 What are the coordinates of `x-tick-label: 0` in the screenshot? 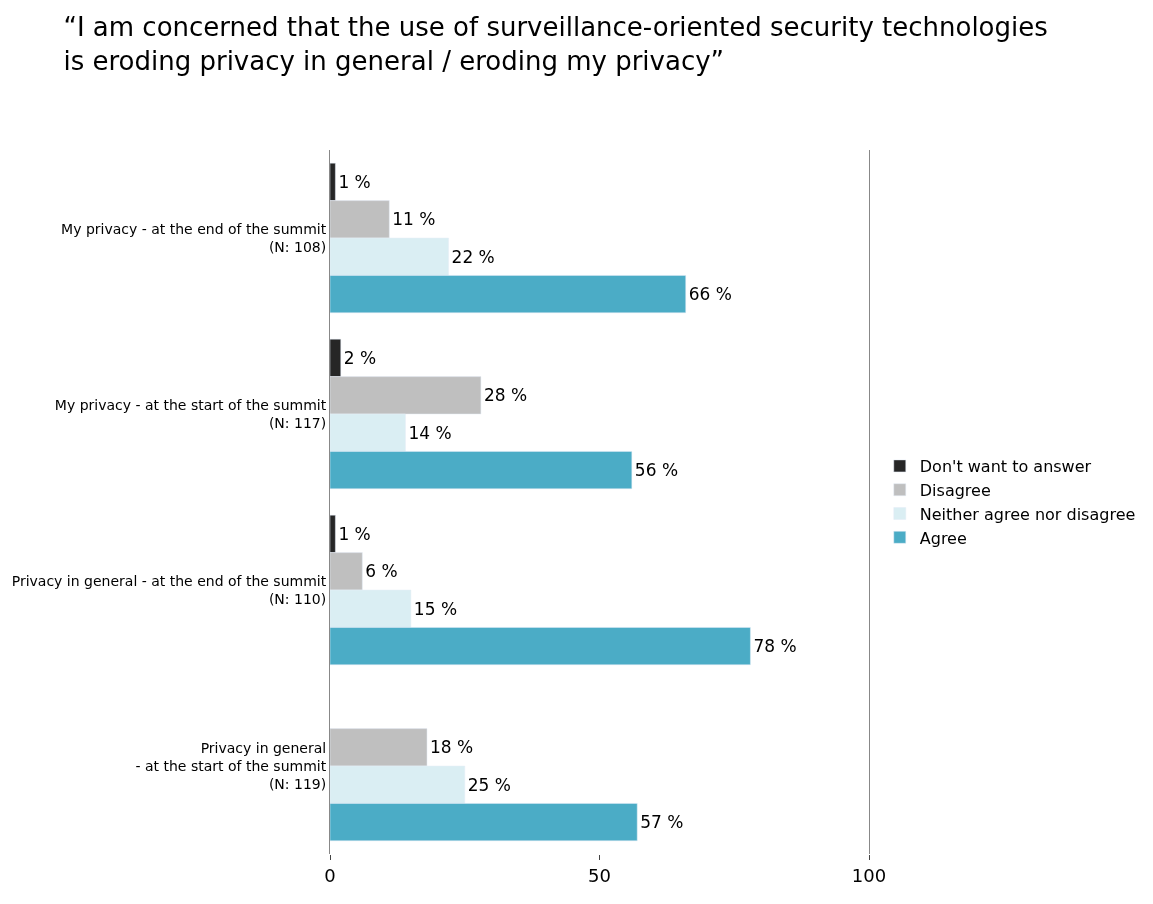 It's located at (330, 875).